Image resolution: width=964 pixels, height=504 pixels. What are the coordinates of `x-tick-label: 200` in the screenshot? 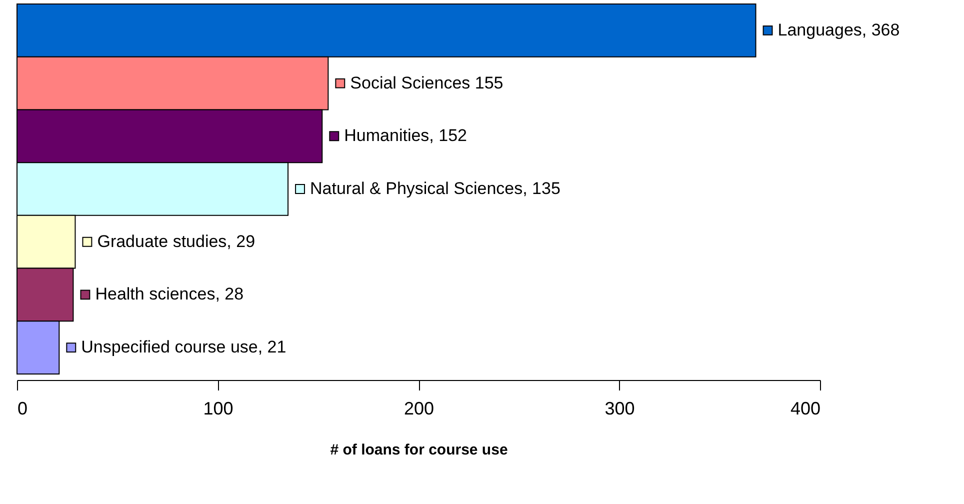 It's located at (419, 408).